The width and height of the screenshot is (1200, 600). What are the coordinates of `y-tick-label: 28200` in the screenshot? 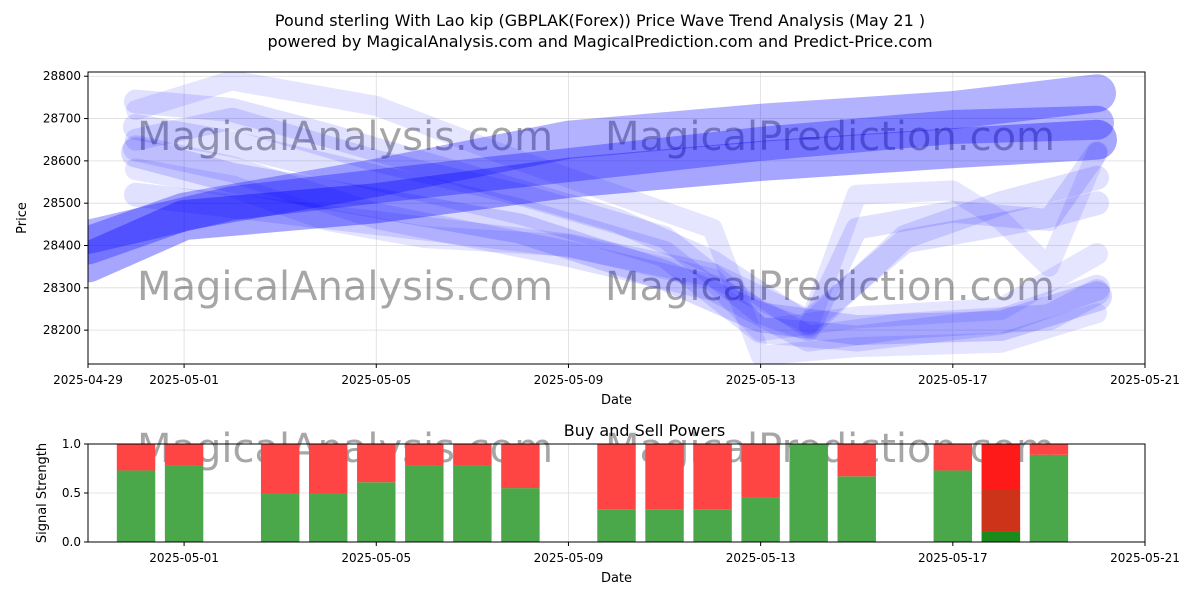 It's located at (62, 330).